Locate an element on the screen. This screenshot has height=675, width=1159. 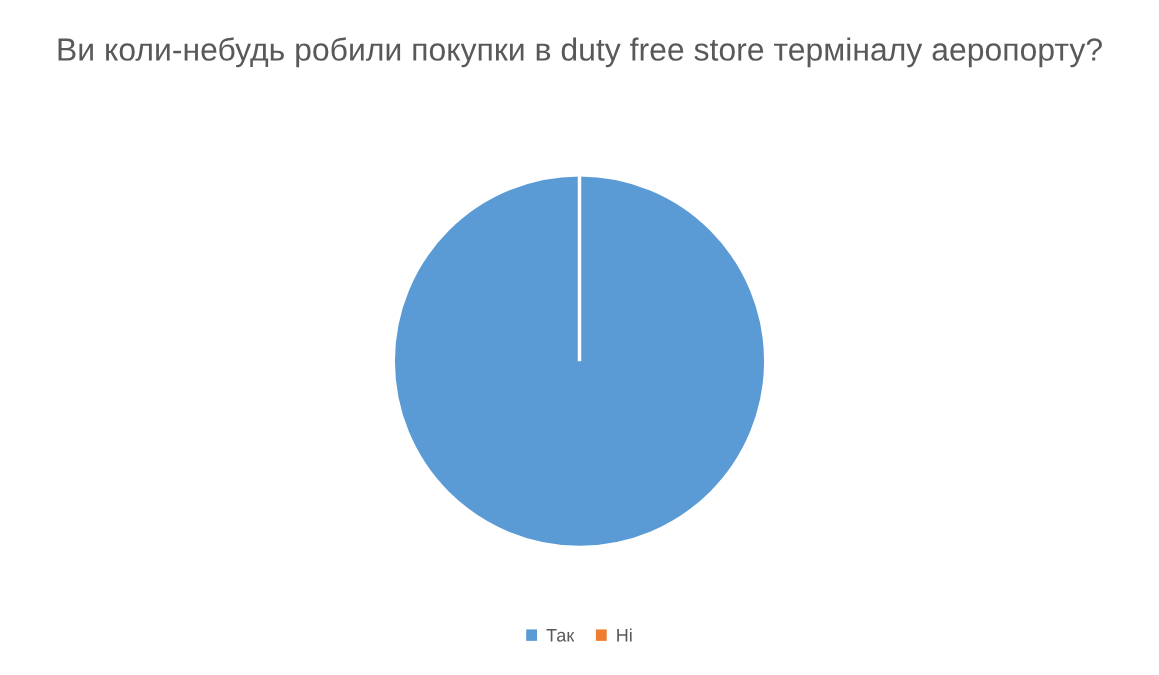
legend-label: Так is located at coordinates (560, 635).